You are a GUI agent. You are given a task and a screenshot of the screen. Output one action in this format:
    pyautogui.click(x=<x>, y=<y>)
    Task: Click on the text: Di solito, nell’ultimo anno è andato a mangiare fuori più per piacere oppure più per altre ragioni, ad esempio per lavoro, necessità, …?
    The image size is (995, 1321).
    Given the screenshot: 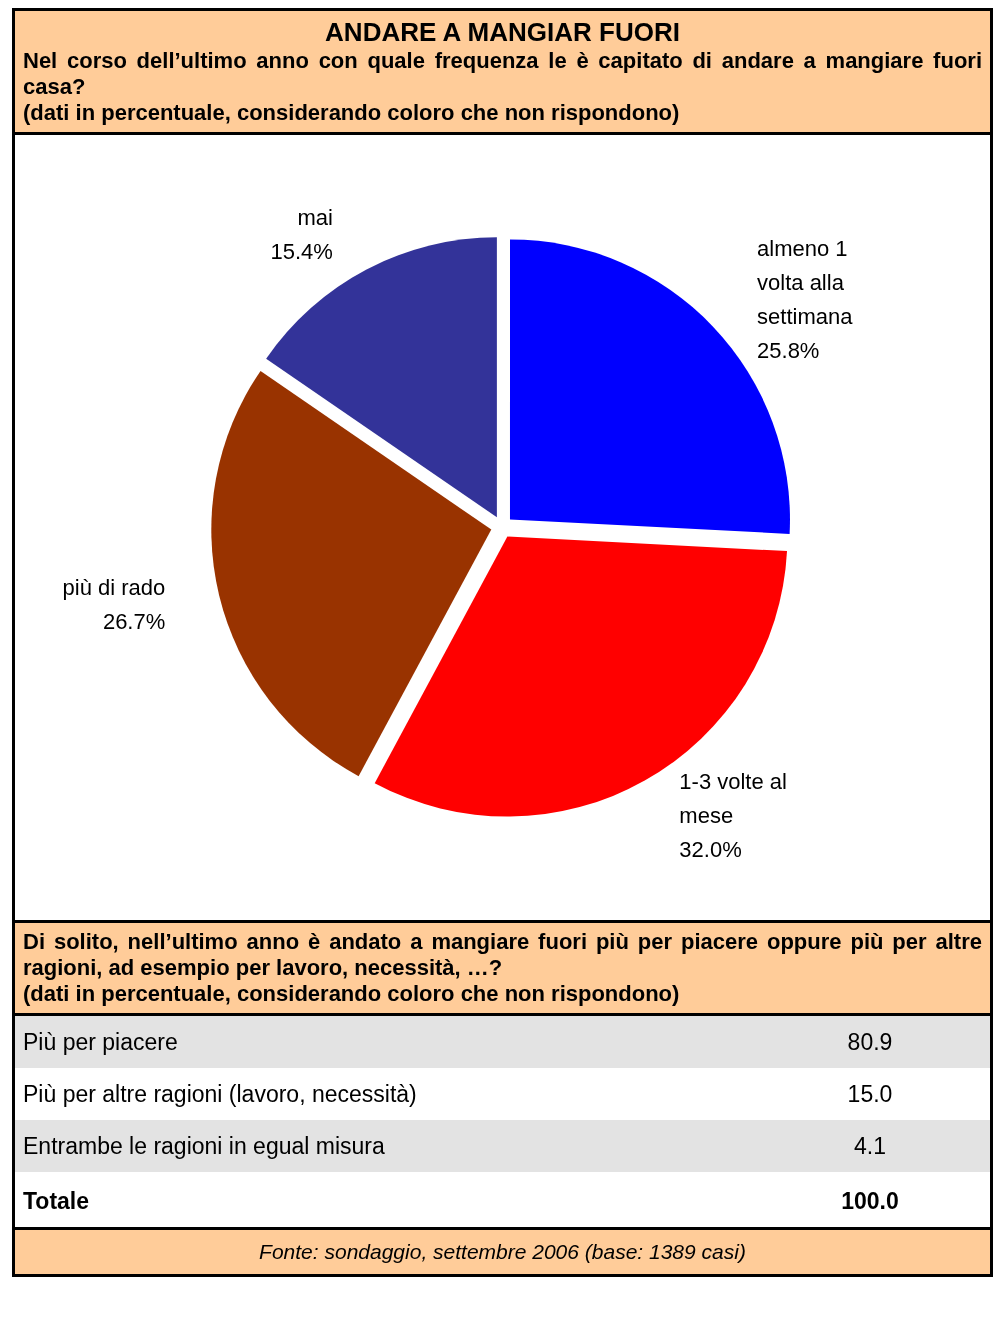 What is the action you would take?
    pyautogui.click(x=502, y=955)
    